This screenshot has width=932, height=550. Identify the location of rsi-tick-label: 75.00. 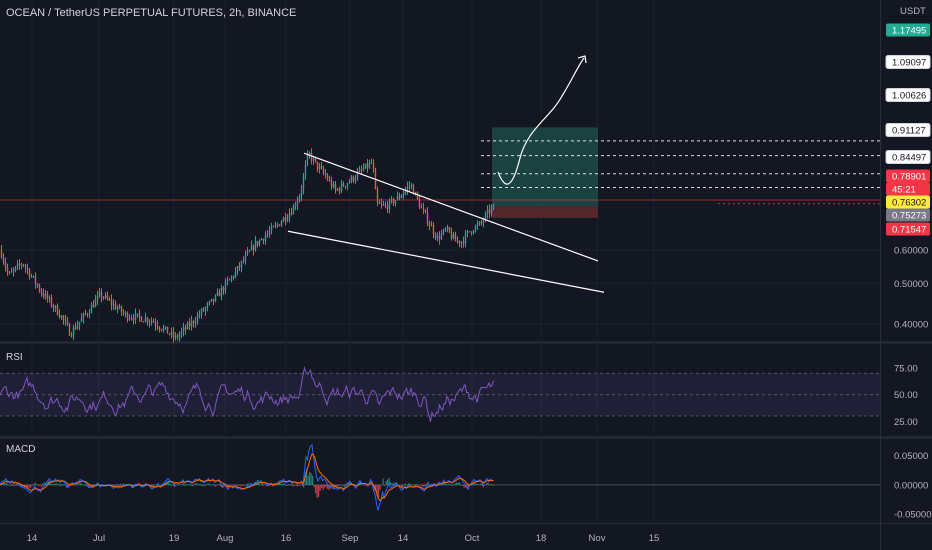
(906, 369).